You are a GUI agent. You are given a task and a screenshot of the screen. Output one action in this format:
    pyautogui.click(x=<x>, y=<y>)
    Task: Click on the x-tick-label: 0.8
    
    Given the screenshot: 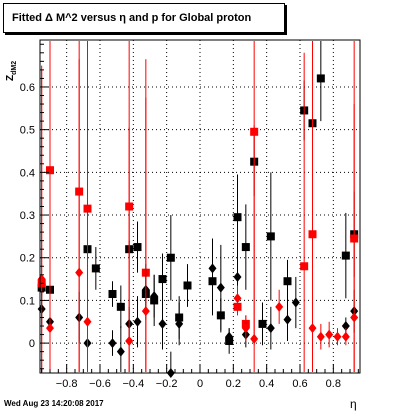 What is the action you would take?
    pyautogui.click(x=333, y=384)
    